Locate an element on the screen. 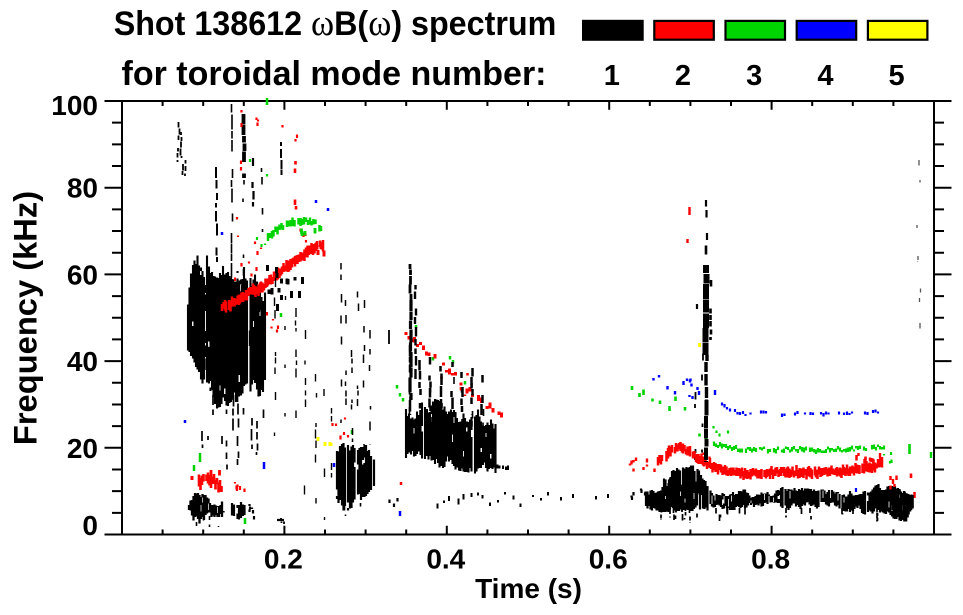 Image resolution: width=963 pixels, height=615 pixels. svg-text: 0.4 is located at coordinates (445, 559).